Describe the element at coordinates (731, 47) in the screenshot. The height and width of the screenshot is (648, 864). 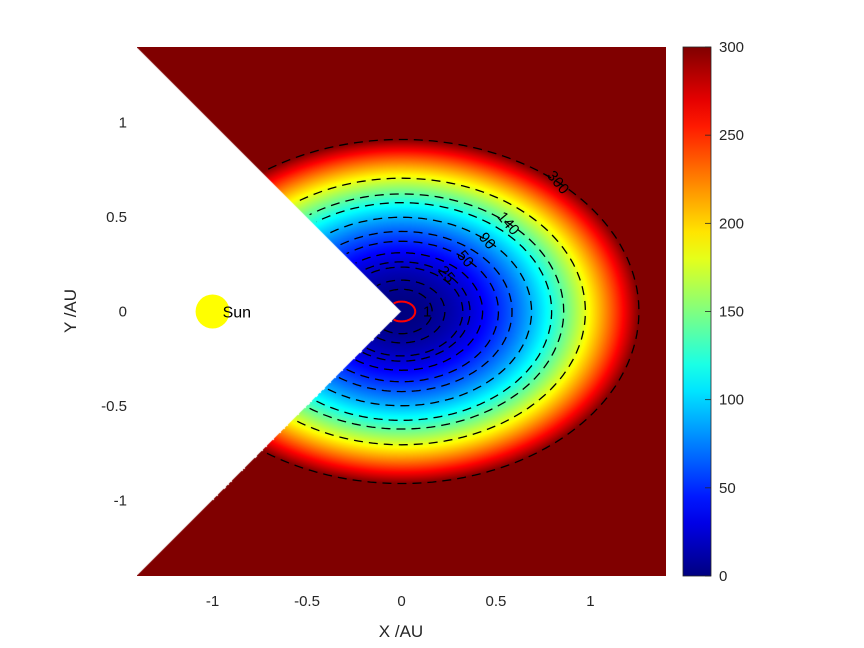
I see `colorbar-tick-label: 300` at that location.